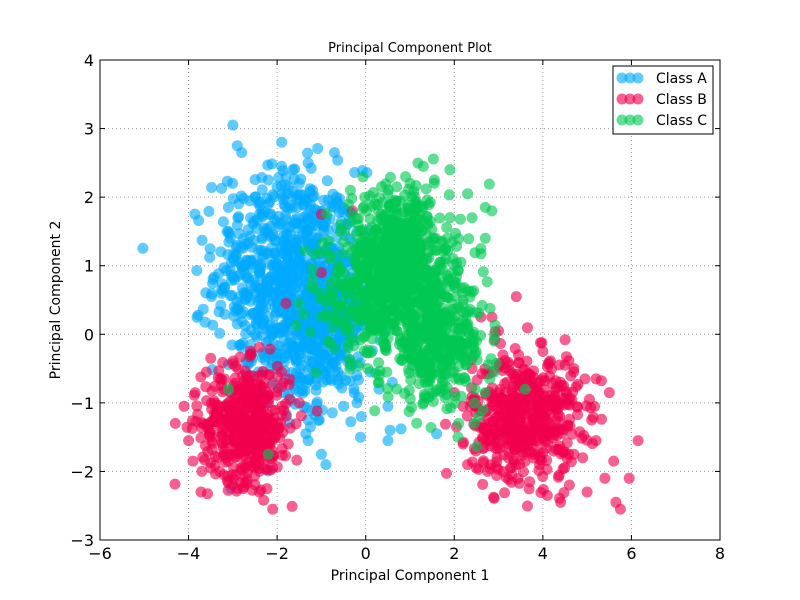 The image size is (800, 600). I want to click on x-tick-label: −4, so click(189, 553).